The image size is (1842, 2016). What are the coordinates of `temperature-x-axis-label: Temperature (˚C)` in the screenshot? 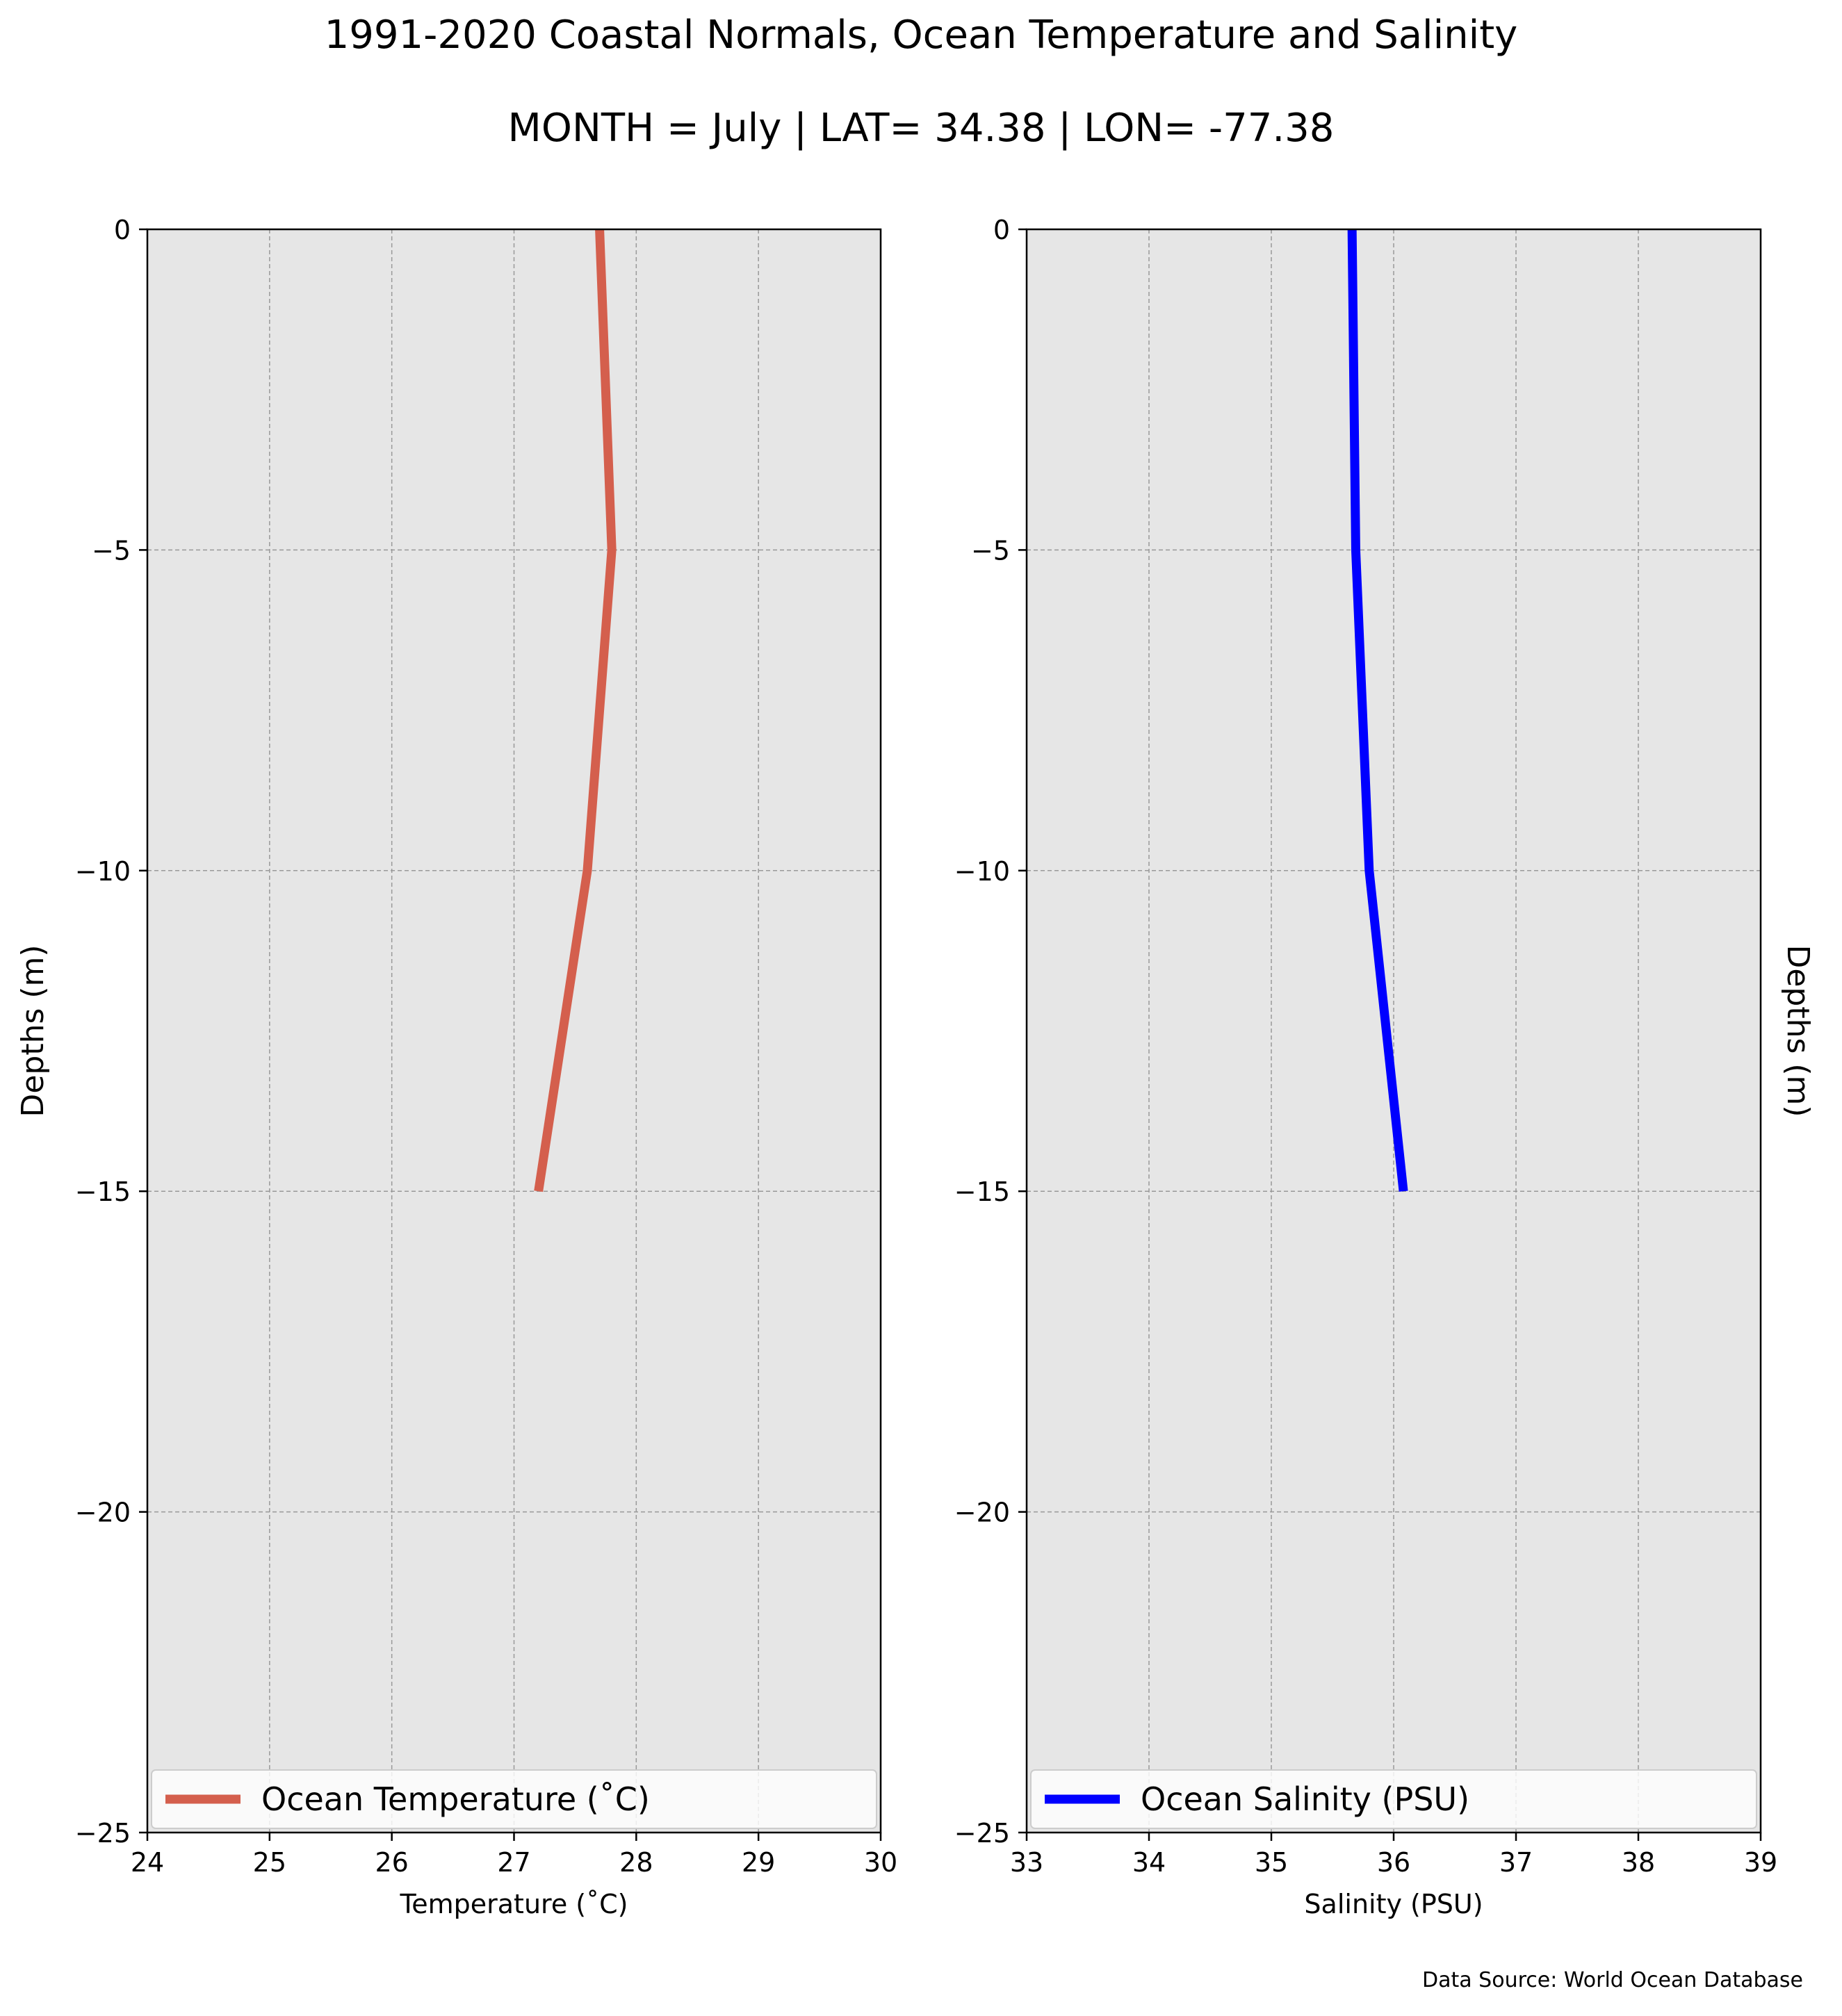 It's located at (514, 1904).